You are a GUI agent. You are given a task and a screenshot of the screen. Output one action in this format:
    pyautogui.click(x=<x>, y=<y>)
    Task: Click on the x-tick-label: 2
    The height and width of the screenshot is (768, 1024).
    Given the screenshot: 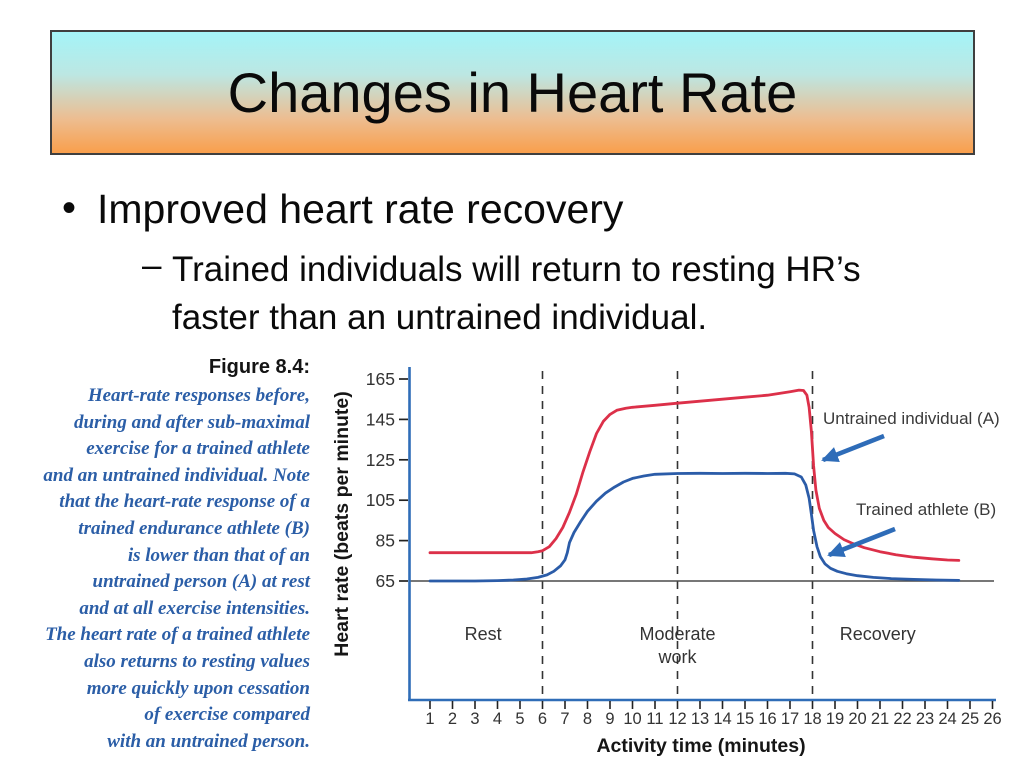 What is the action you would take?
    pyautogui.click(x=452, y=719)
    